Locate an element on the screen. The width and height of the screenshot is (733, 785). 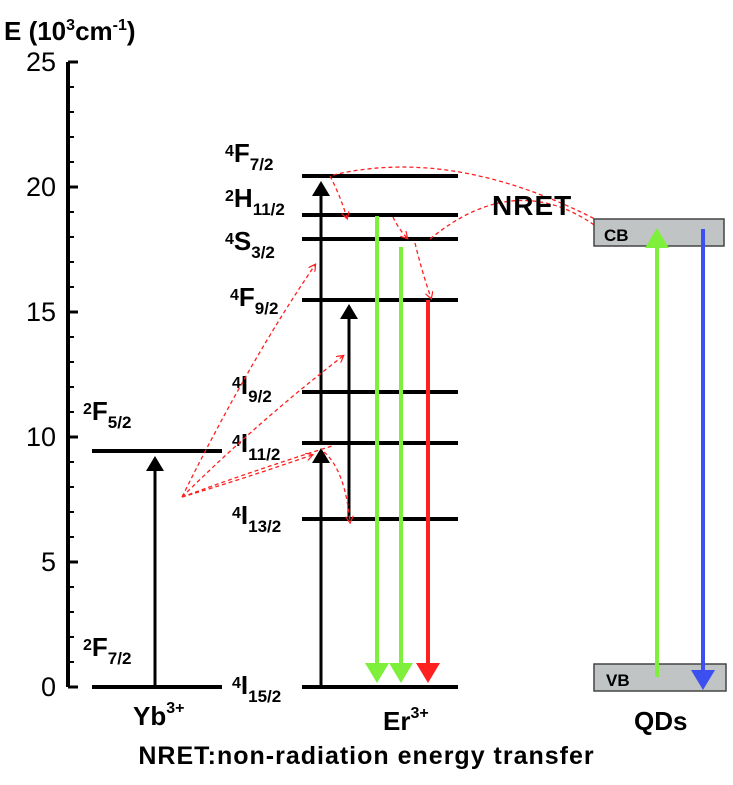
er-label-2h112: 2H11/2 is located at coordinates (255, 201).